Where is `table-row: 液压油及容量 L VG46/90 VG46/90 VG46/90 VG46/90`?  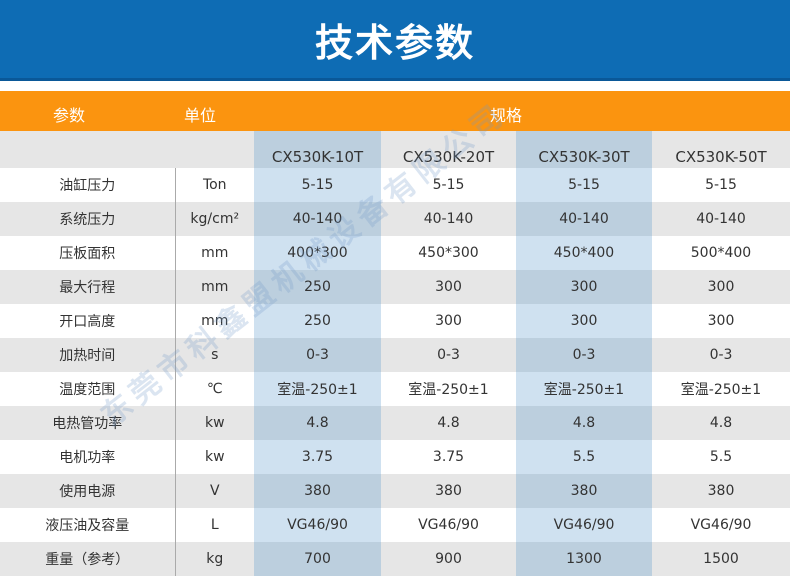 table-row: 液压油及容量 L VG46/90 VG46/90 VG46/90 VG46/90 is located at coordinates (395, 525).